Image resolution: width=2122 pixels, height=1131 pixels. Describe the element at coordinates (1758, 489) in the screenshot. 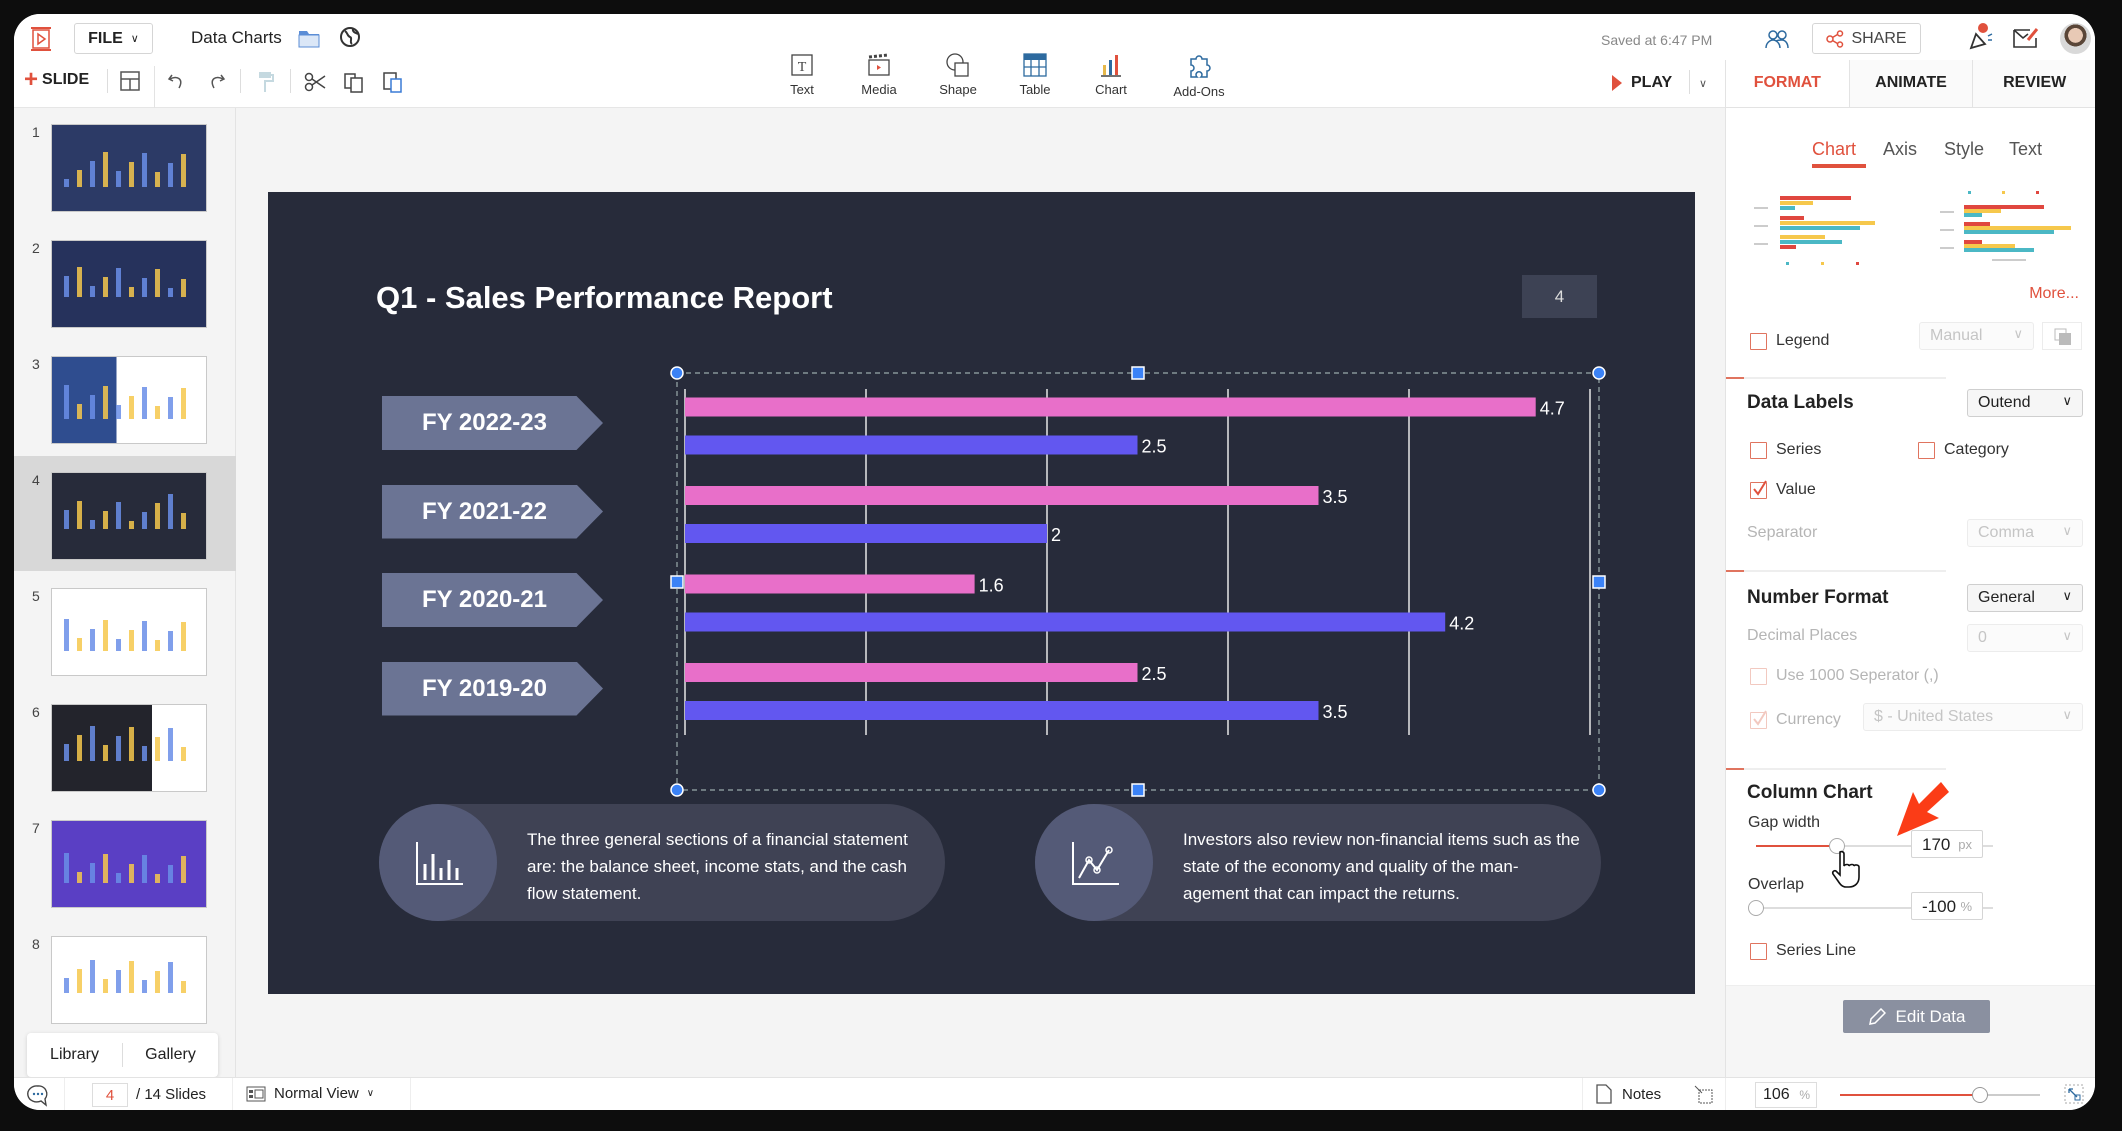

I see `value-checkbox` at that location.